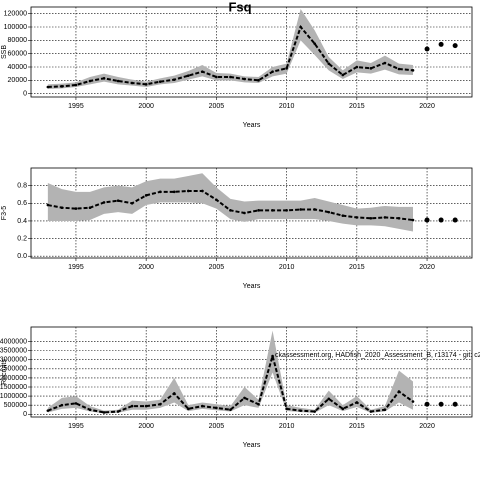 The height and width of the screenshot is (480, 480). What do you see at coordinates (4, 52) in the screenshot?
I see `y-axis-label: SSB` at bounding box center [4, 52].